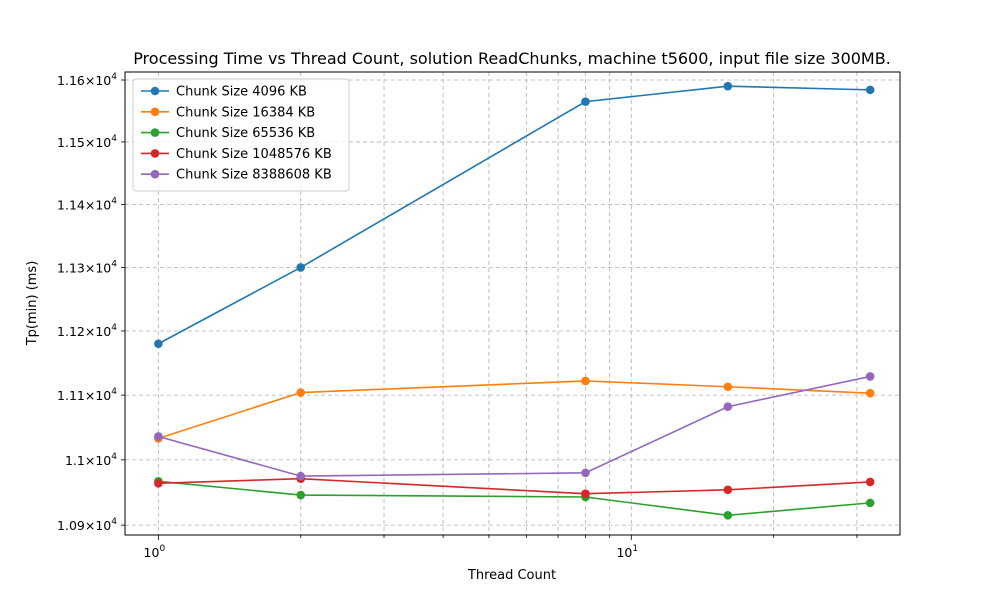  Describe the element at coordinates (91, 460) in the screenshot. I see `y-tick-label: 1.1×104` at that location.